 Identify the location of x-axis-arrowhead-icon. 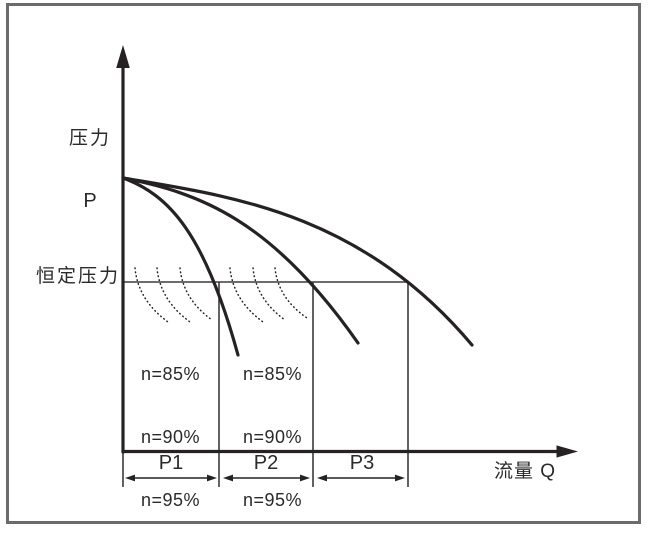
(567, 451).